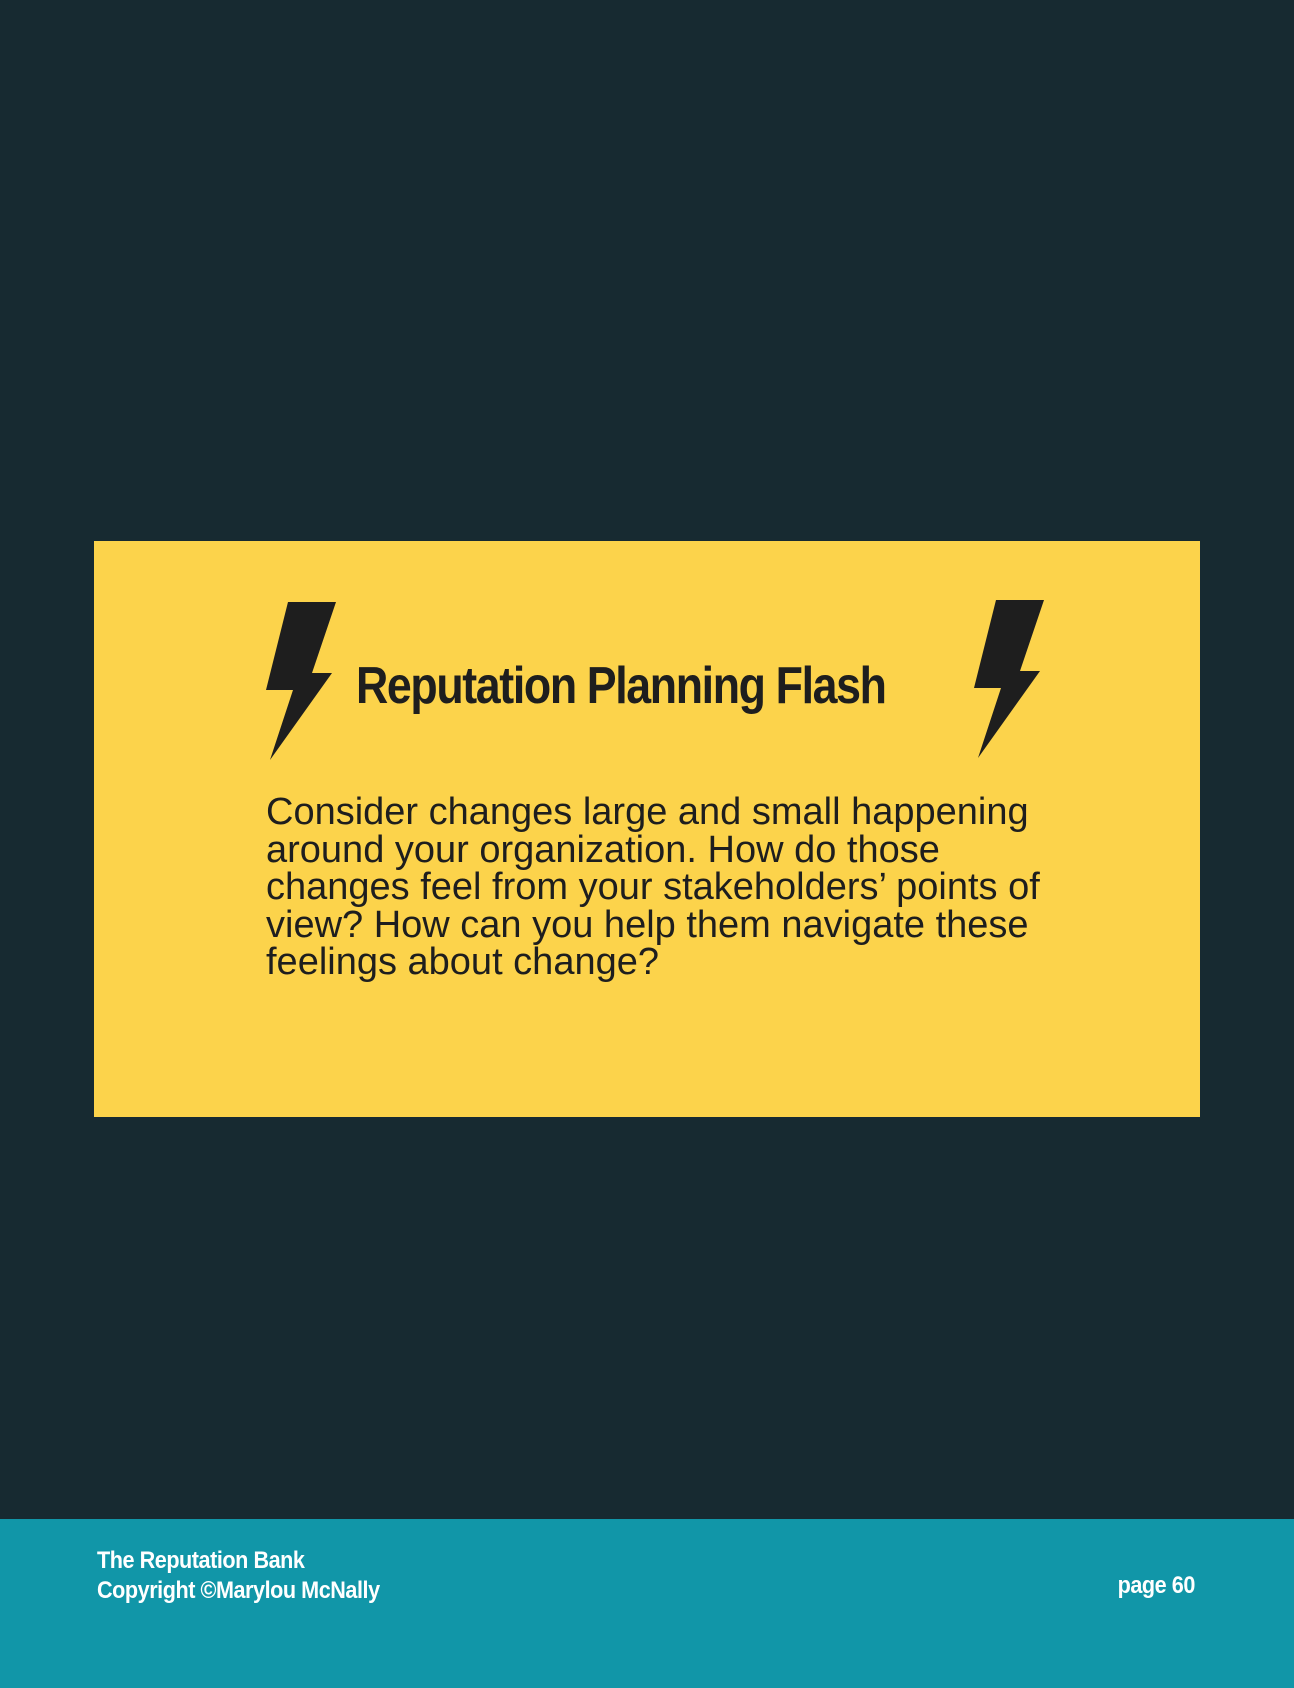 The width and height of the screenshot is (1294, 1688). Describe the element at coordinates (238, 1590) in the screenshot. I see `copyright-notice: Copyright ©Marylou McNally` at that location.